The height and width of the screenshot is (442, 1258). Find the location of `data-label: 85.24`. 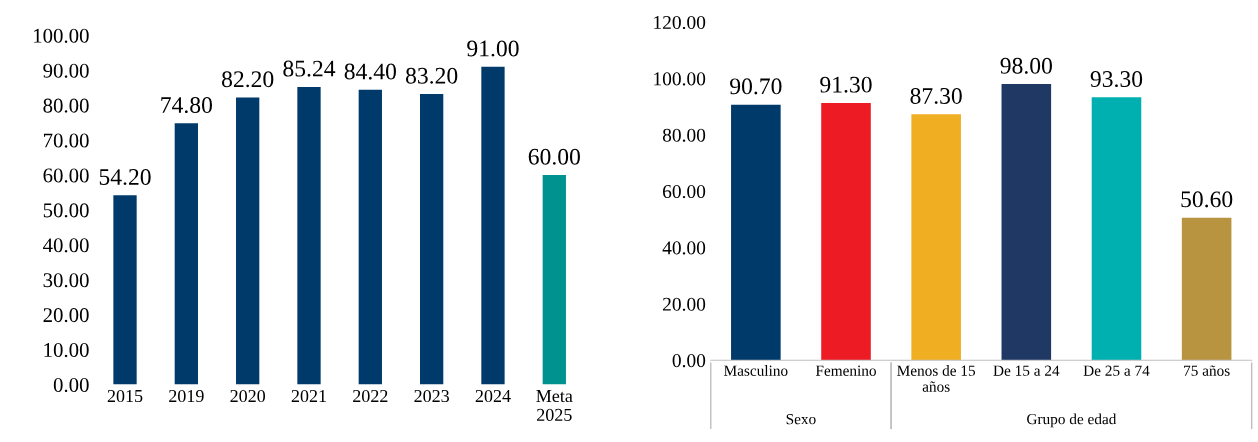

data-label: 85.24 is located at coordinates (309, 68).